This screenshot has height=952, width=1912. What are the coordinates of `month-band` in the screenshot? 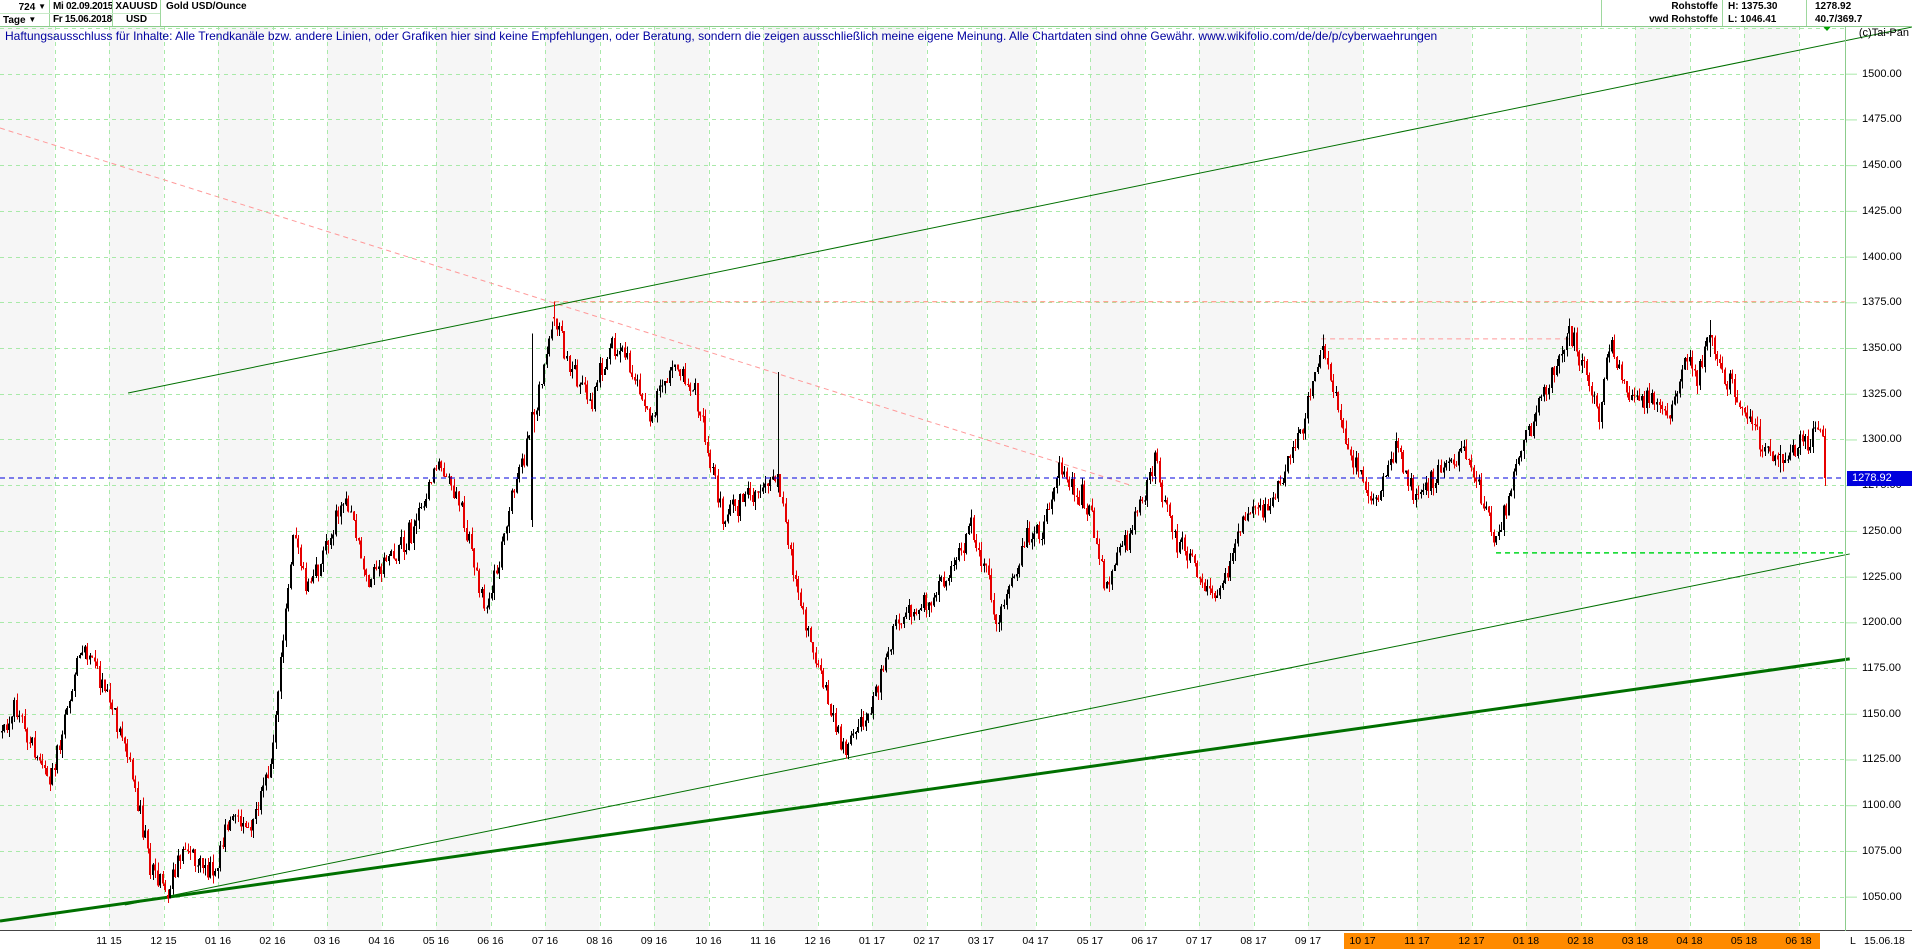 It's located at (1553, 478).